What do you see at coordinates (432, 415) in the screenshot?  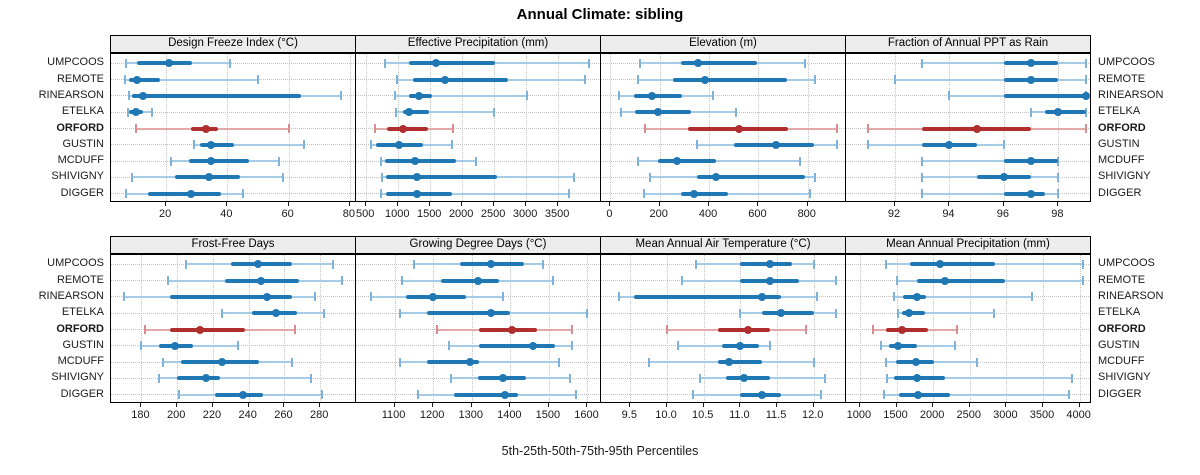 I see `axis-tick-label: 1200` at bounding box center [432, 415].